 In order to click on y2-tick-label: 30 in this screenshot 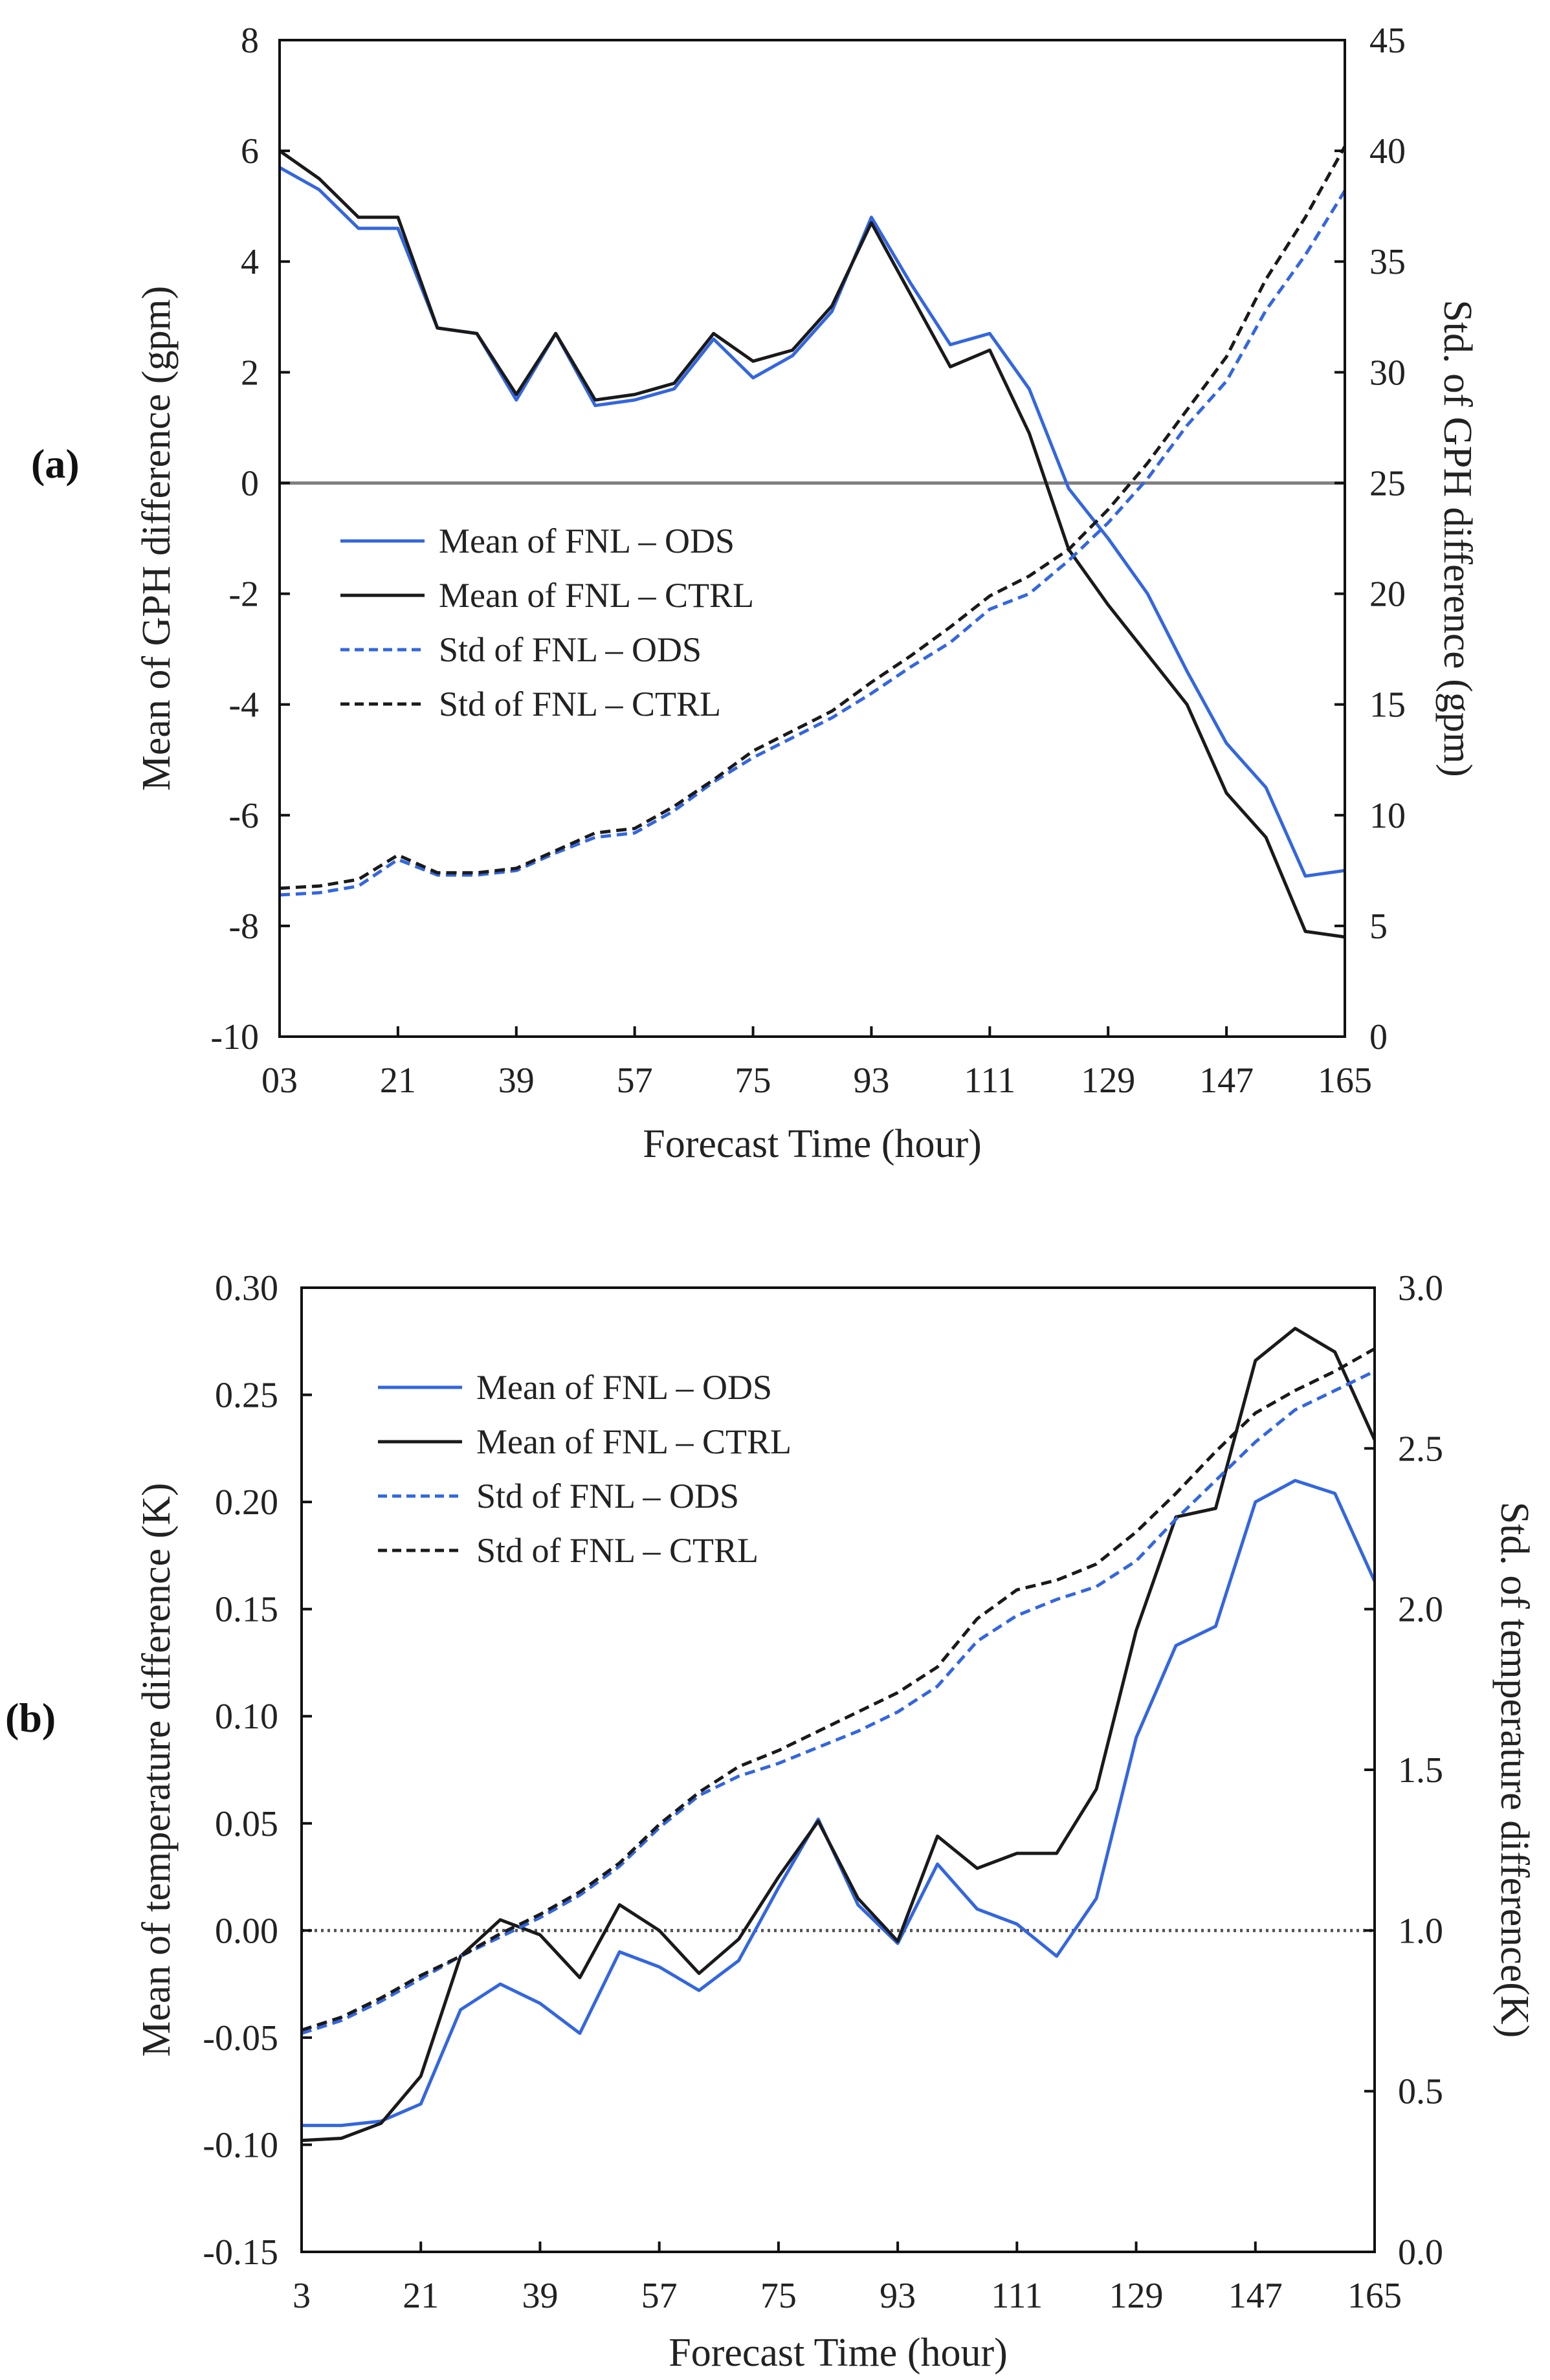, I will do `click(1387, 373)`.